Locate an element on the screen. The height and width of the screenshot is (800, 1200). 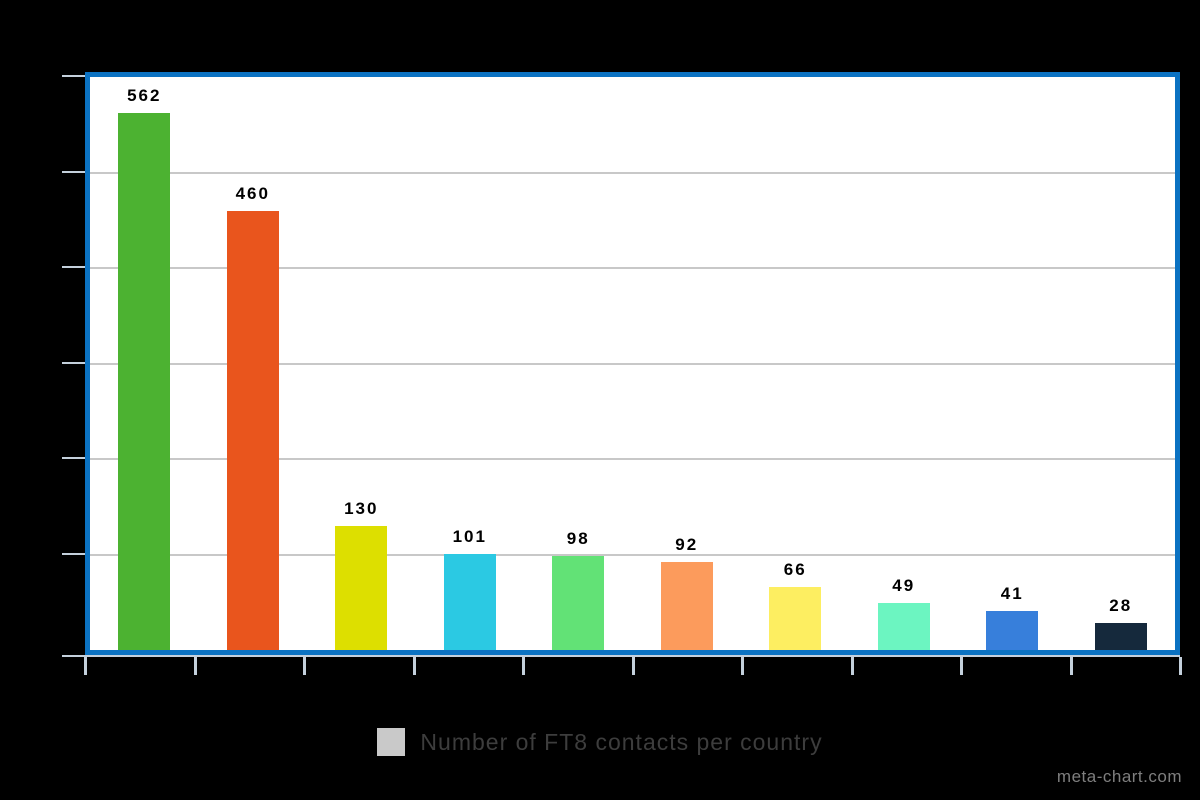
bar-slot: 98 is located at coordinates (578, 363).